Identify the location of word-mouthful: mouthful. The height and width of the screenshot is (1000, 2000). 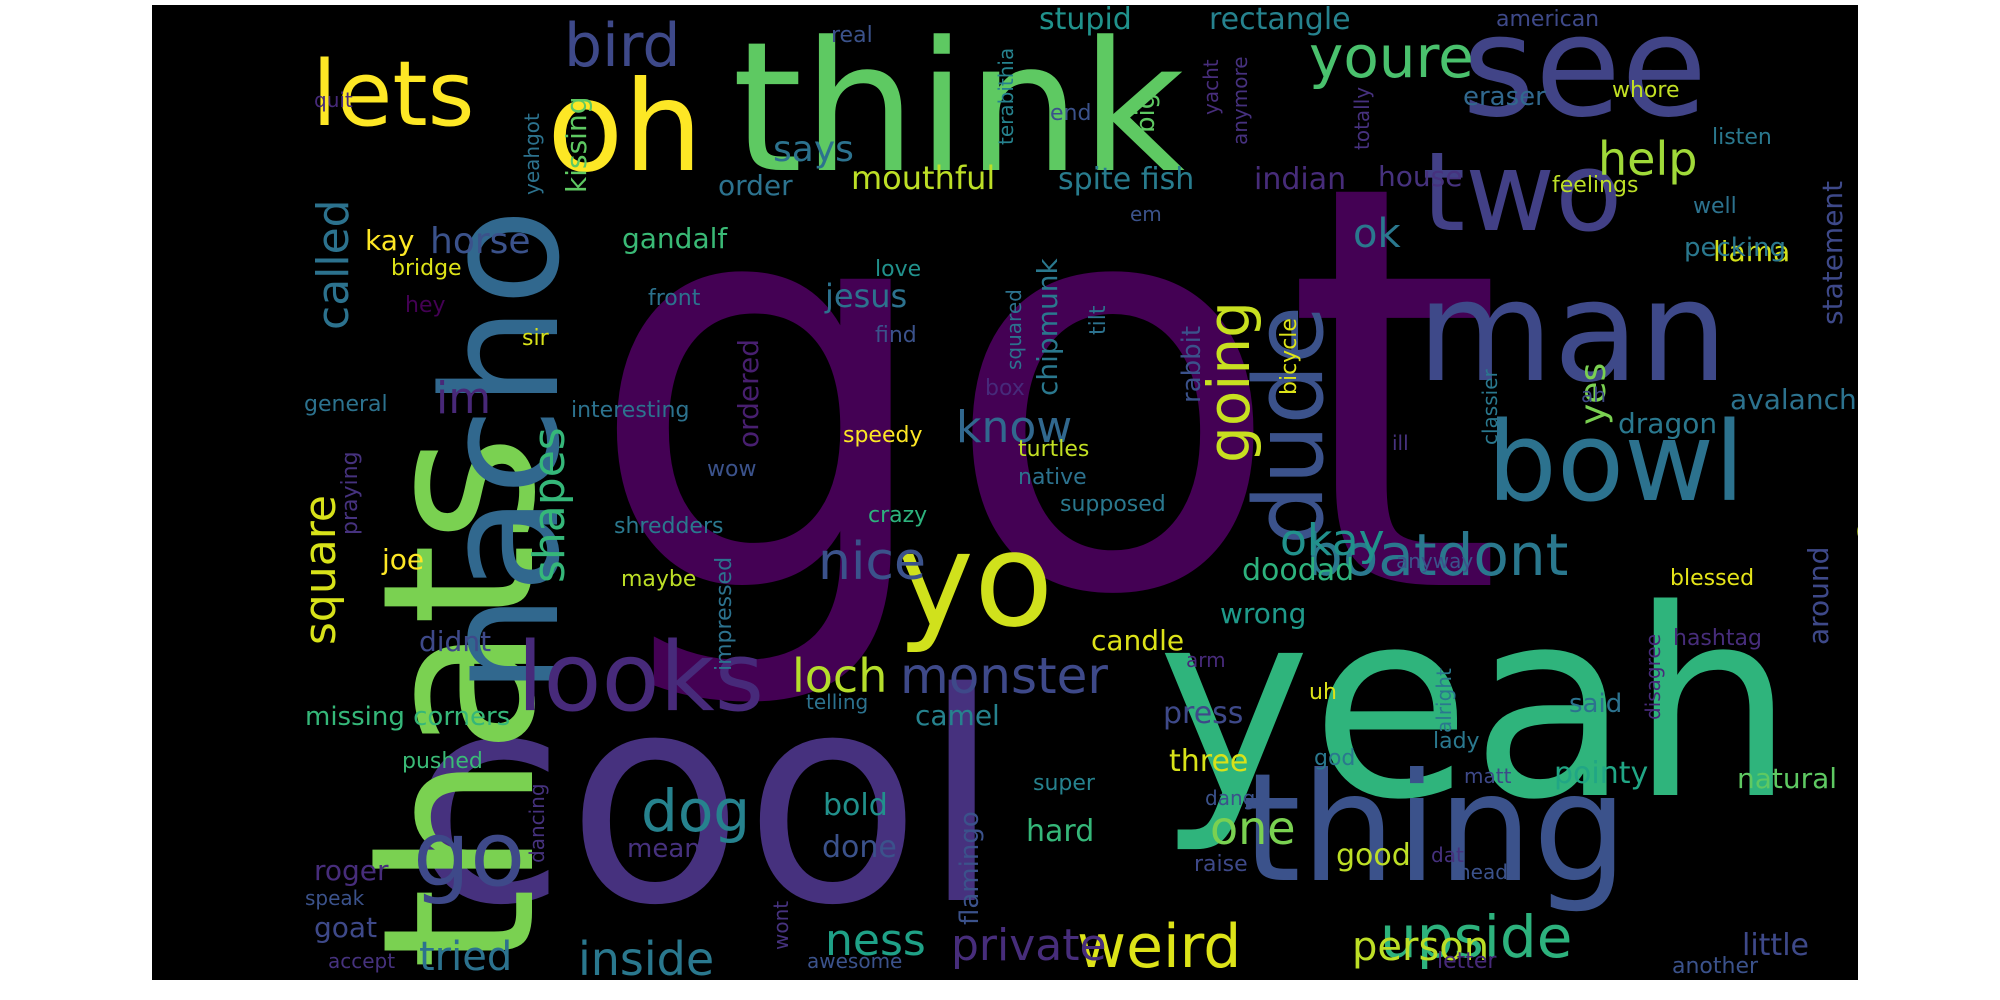
(923, 178).